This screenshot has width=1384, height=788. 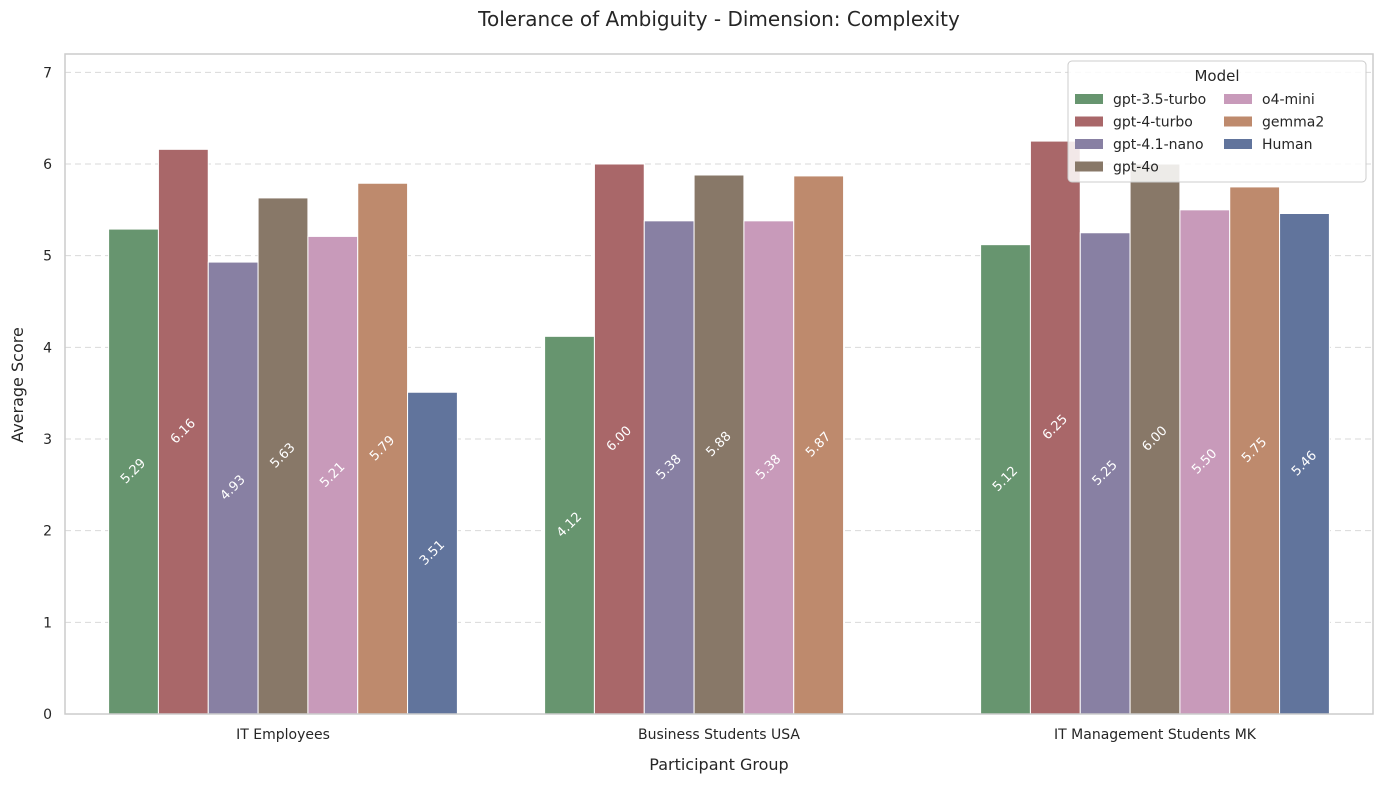 What do you see at coordinates (719, 735) in the screenshot?
I see `x-tick-label: Business Students USA` at bounding box center [719, 735].